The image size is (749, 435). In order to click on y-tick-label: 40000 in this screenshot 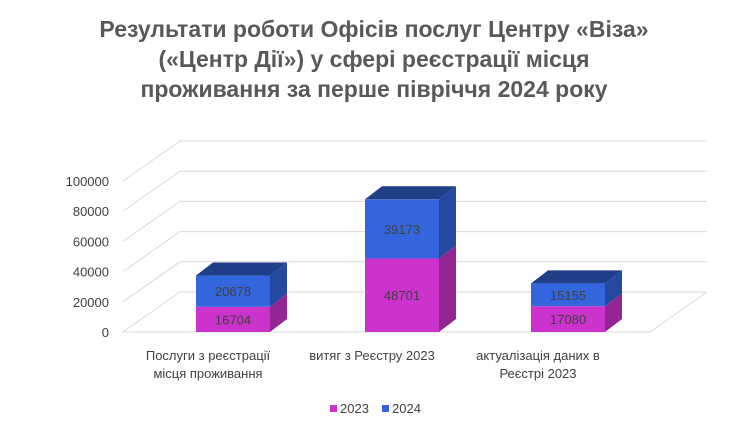, I will do `click(91, 272)`.